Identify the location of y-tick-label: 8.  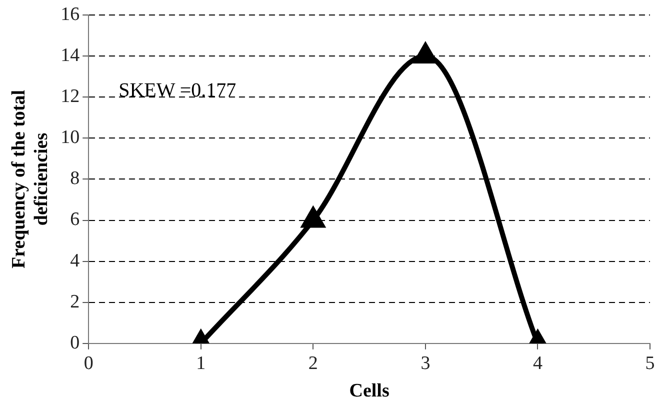
(75, 179).